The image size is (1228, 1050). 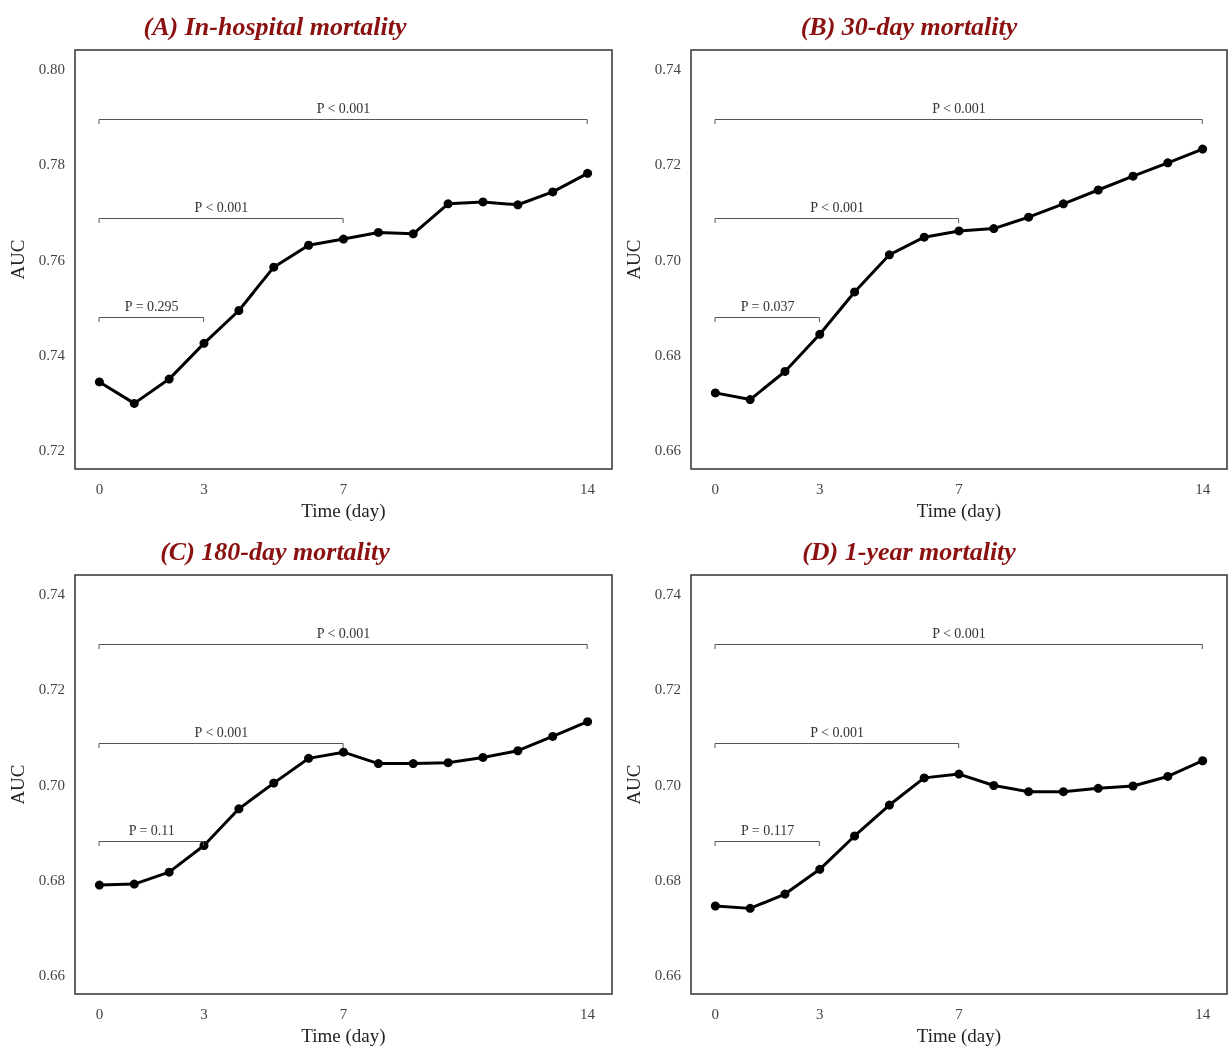 I want to click on y-tick-label: 0.78, so click(x=51, y=164).